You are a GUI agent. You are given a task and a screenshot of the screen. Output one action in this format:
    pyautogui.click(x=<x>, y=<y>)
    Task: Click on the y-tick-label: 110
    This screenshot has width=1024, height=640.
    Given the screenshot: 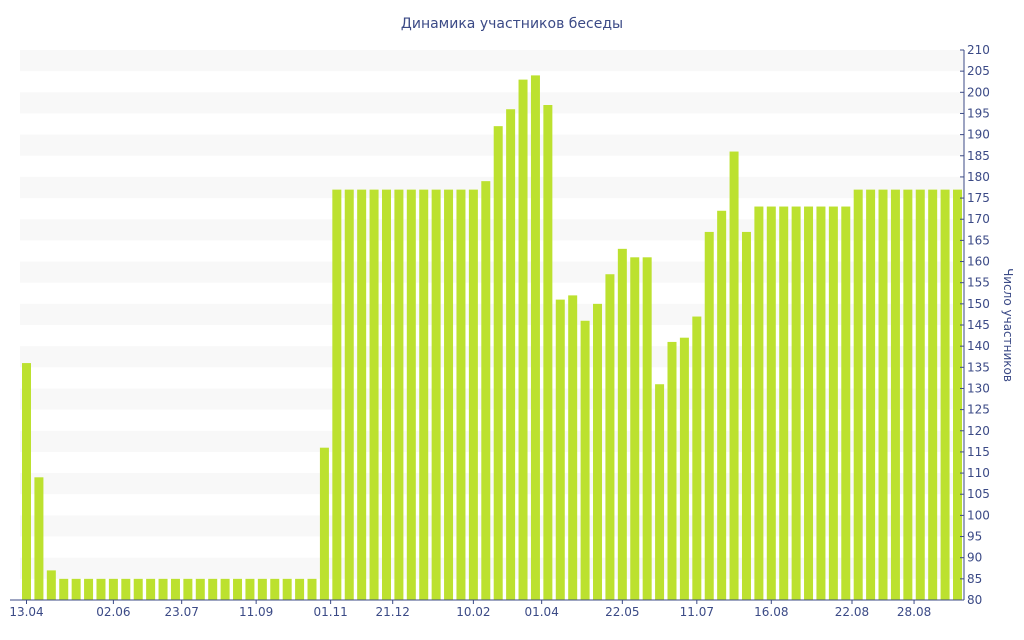 What is the action you would take?
    pyautogui.click(x=978, y=473)
    